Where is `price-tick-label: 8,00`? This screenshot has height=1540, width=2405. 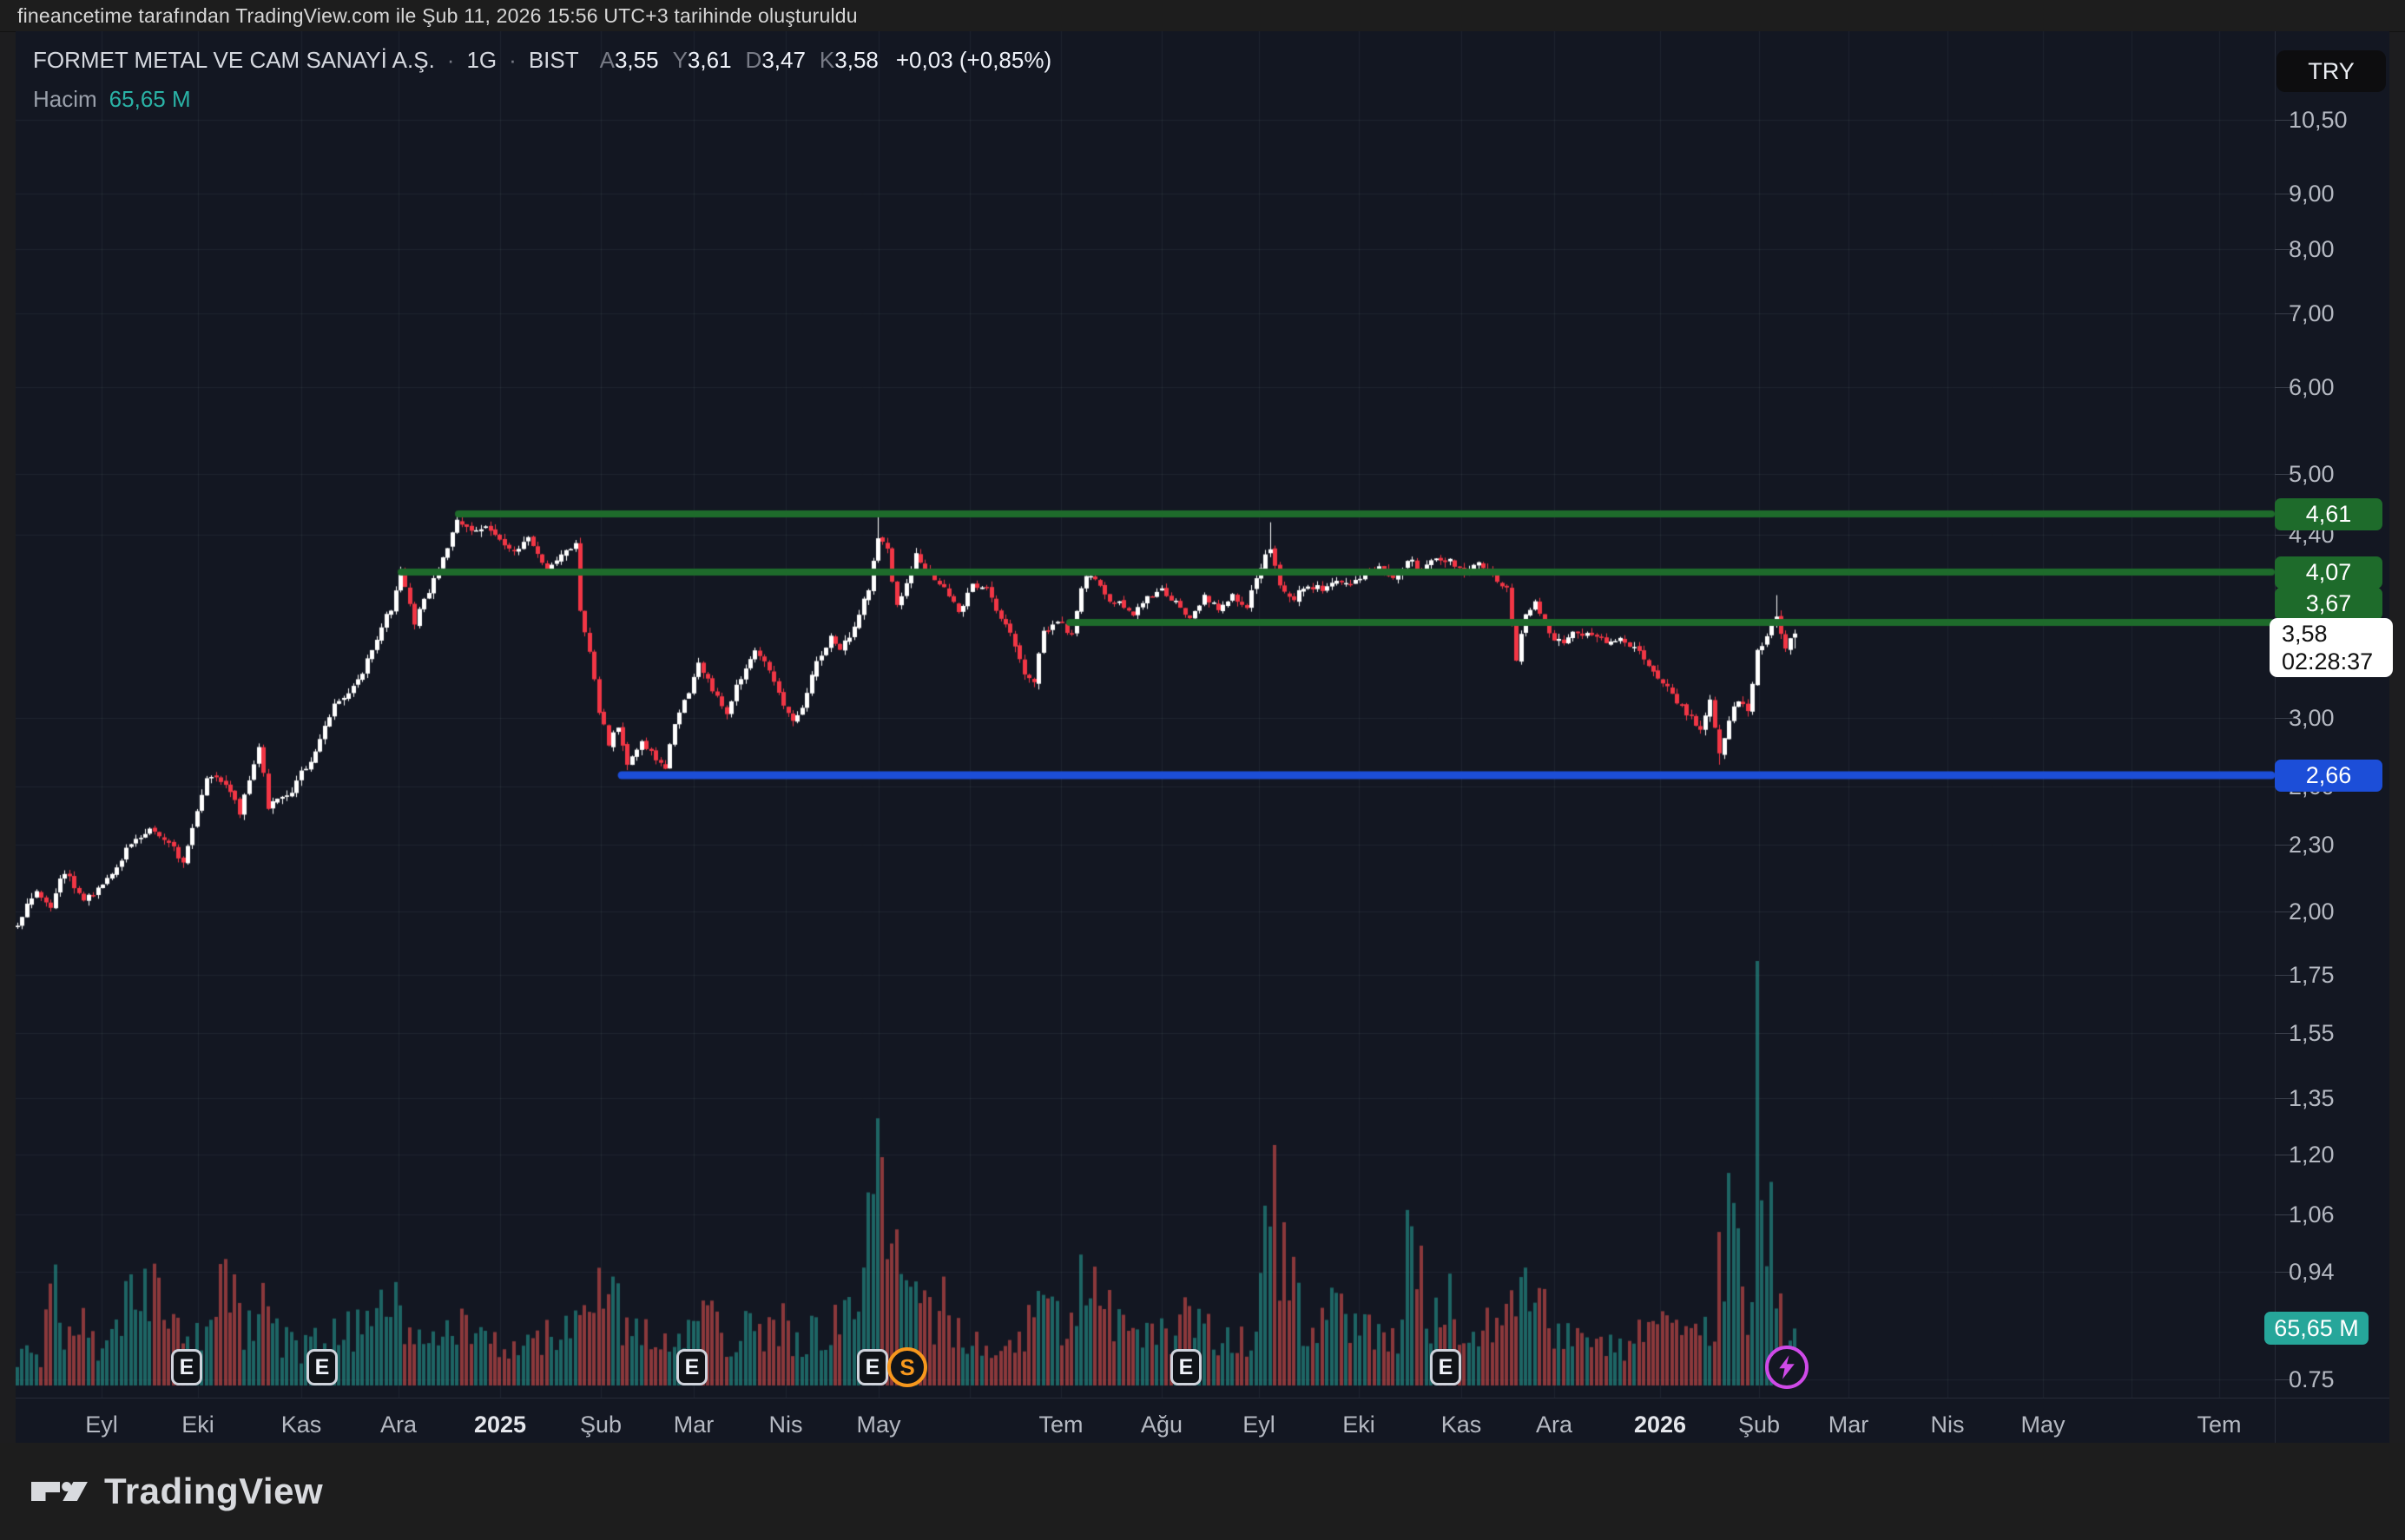
price-tick-label: 8,00 is located at coordinates (2312, 249).